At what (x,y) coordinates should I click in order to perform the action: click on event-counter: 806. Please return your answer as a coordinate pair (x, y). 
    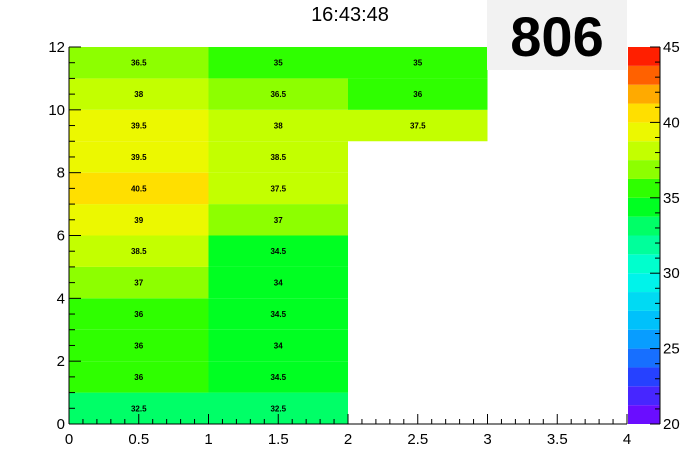
    Looking at the image, I should click on (557, 36).